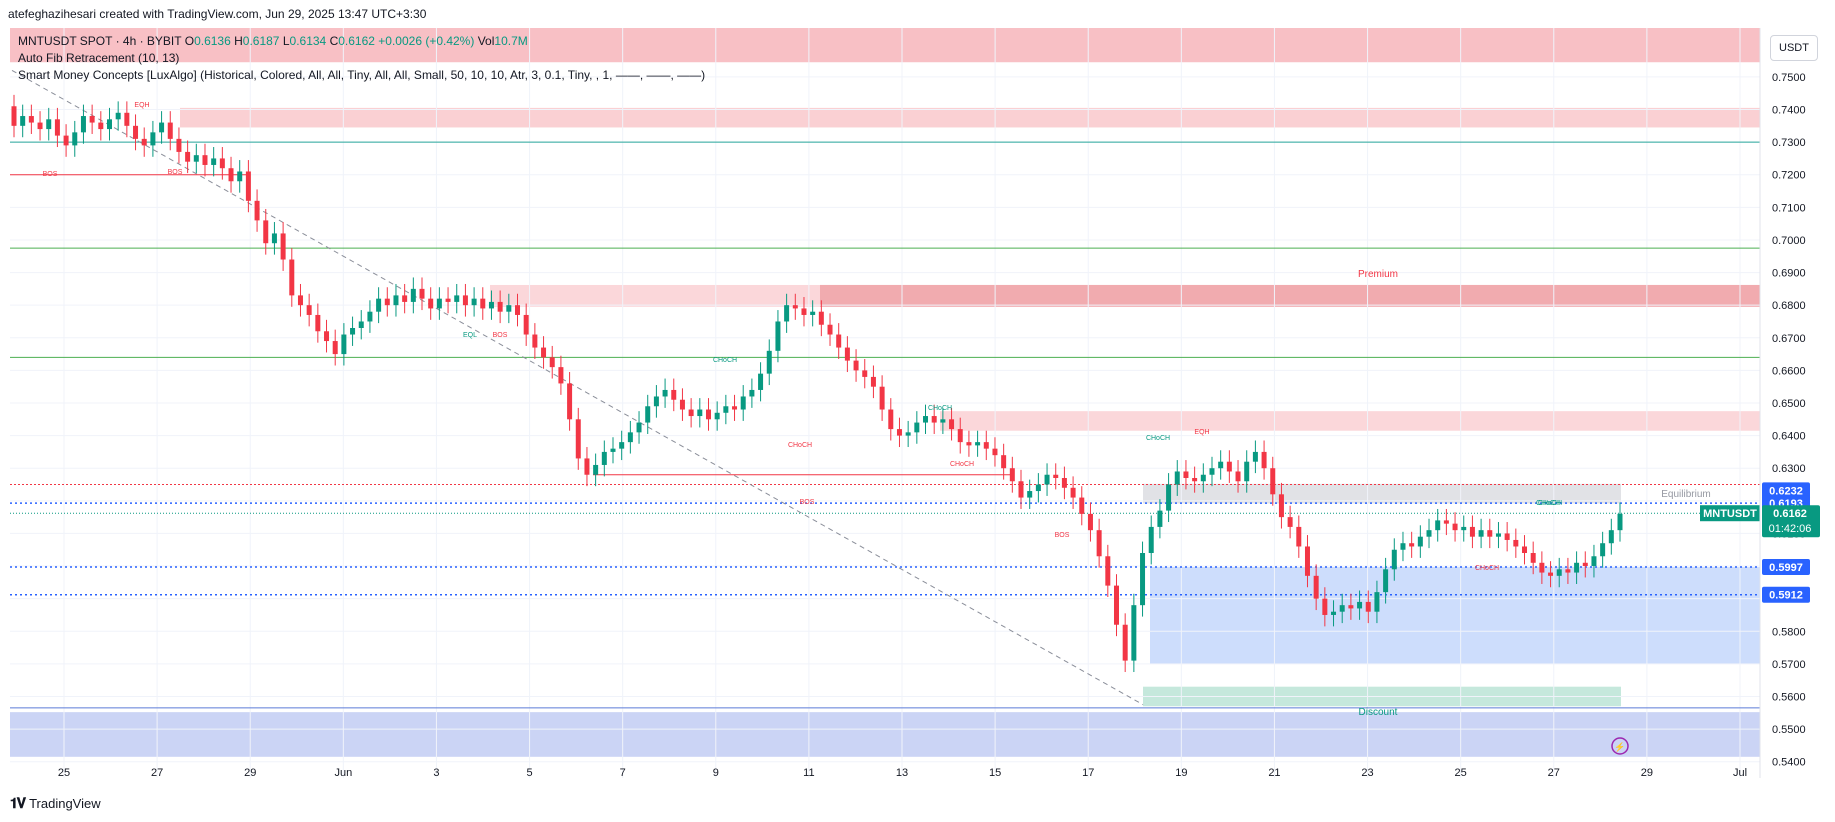 Image resolution: width=1835 pixels, height=822 pixels. Describe the element at coordinates (1062, 535) in the screenshot. I see `smc-annotation: BOS` at that location.